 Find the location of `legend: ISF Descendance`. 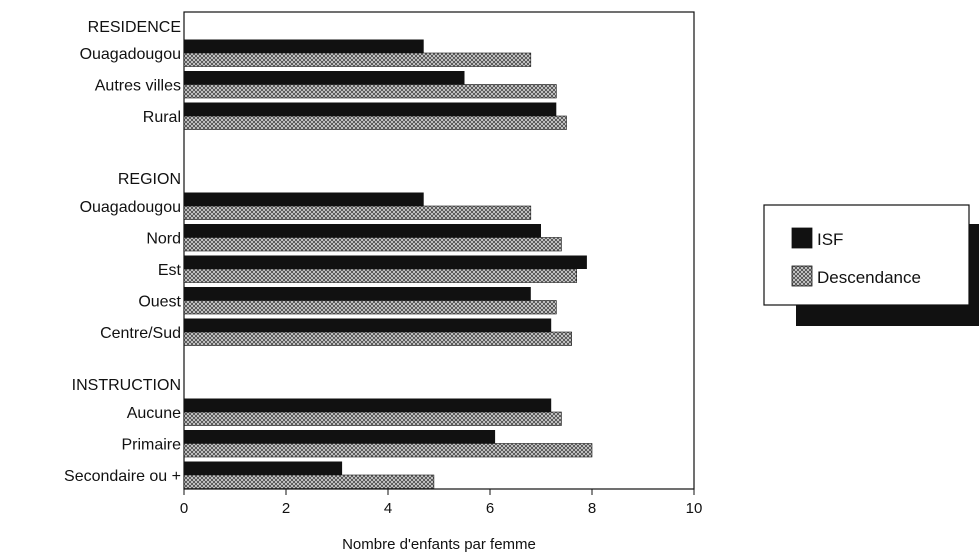

legend: ISF Descendance is located at coordinates (871, 265).